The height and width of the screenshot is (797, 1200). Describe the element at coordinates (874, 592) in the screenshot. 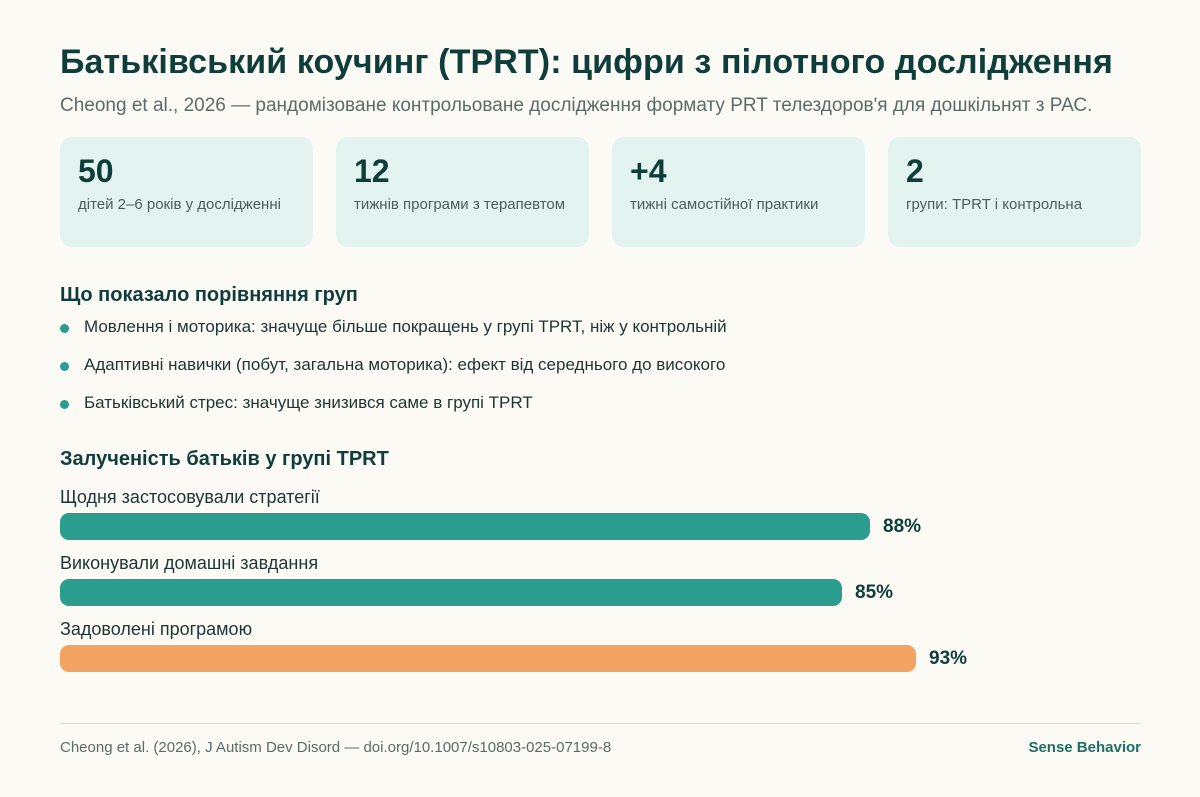

I see `bar-value-label: 85%` at that location.